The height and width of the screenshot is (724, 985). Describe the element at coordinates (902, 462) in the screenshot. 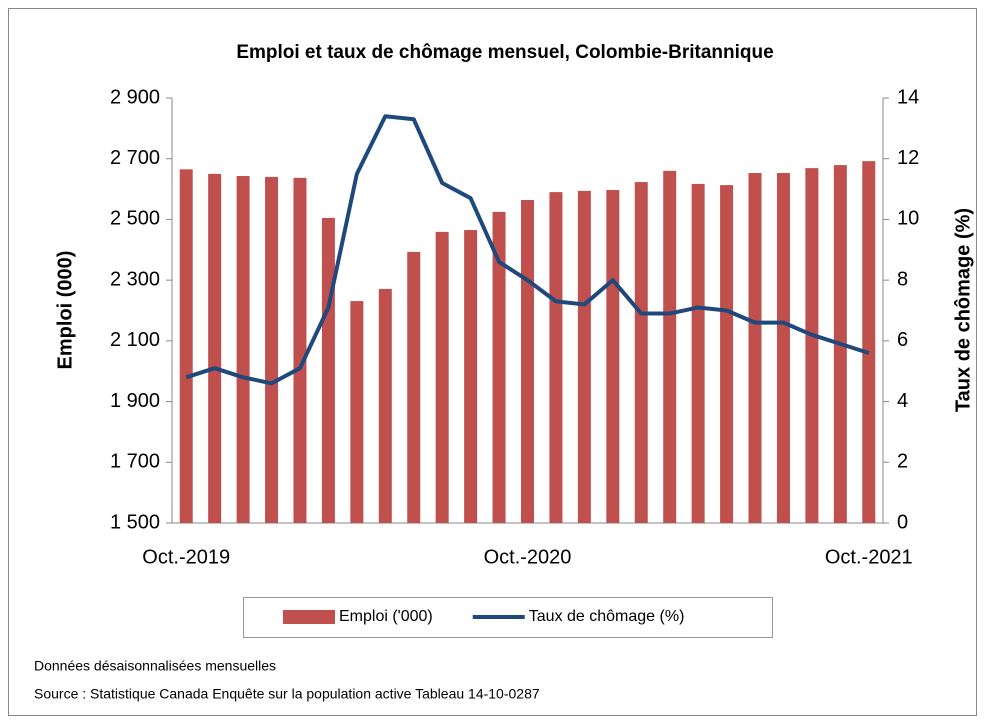

I see `y2-tick-label: 2` at that location.